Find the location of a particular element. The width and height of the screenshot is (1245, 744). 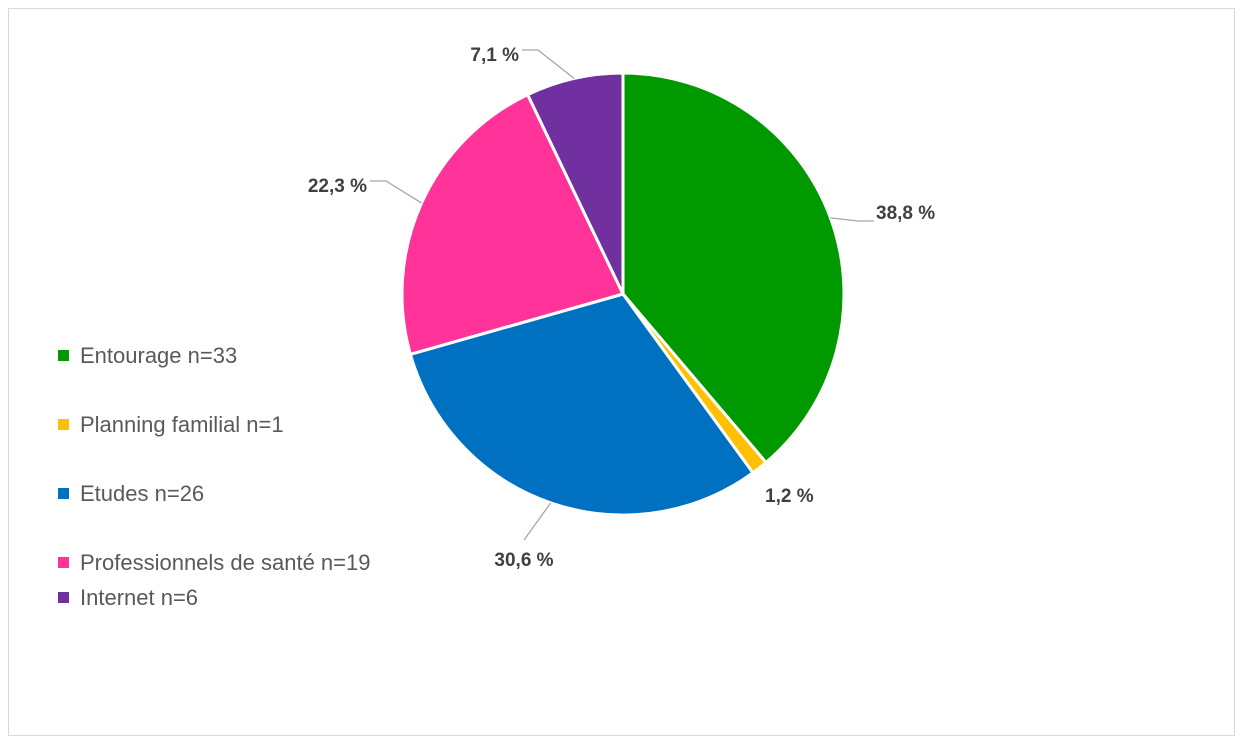

leader-line-etudes is located at coordinates (537, 521).